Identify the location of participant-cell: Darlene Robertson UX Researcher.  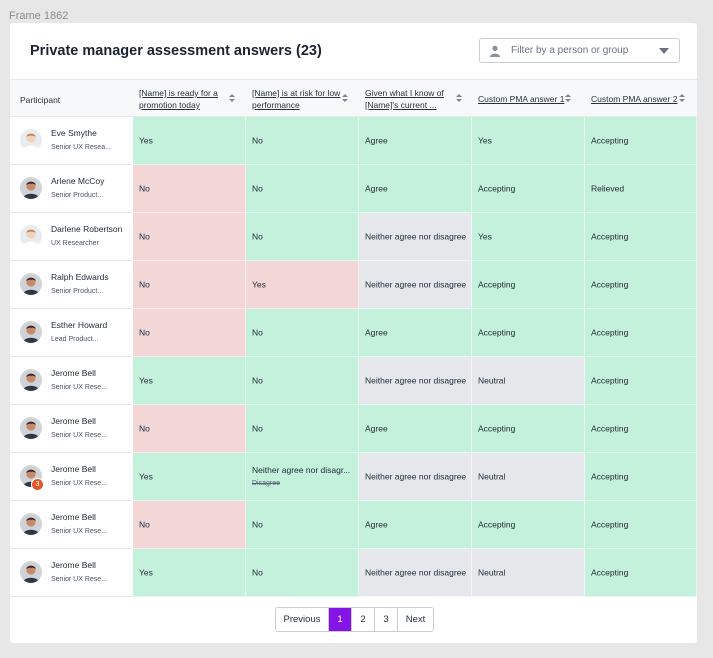
(71, 237).